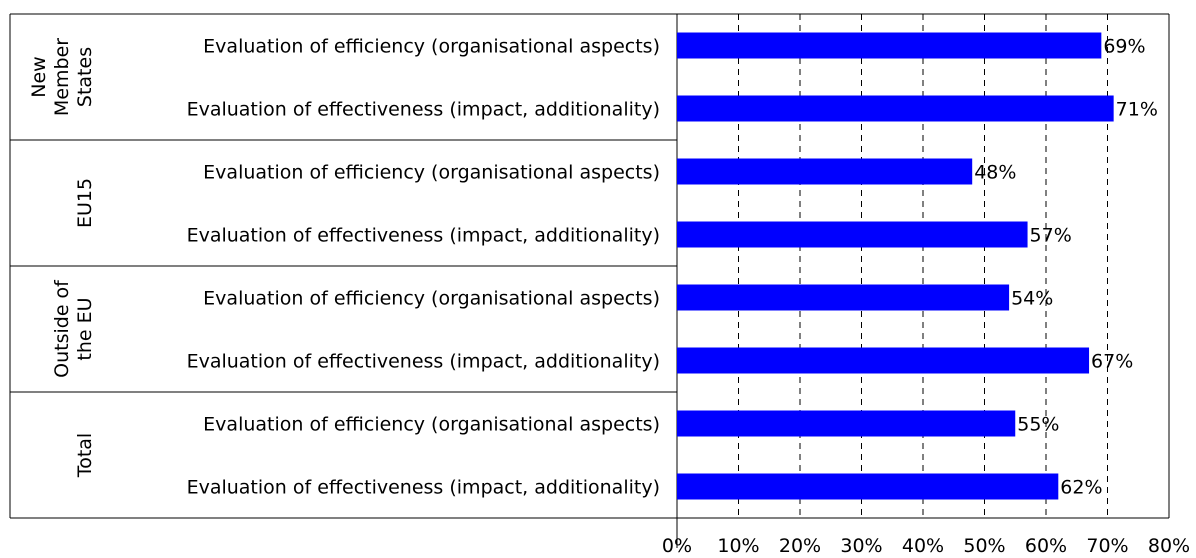 The width and height of the screenshot is (1196, 558). What do you see at coordinates (984, 546) in the screenshot?
I see `x-tick-label: 50%` at bounding box center [984, 546].